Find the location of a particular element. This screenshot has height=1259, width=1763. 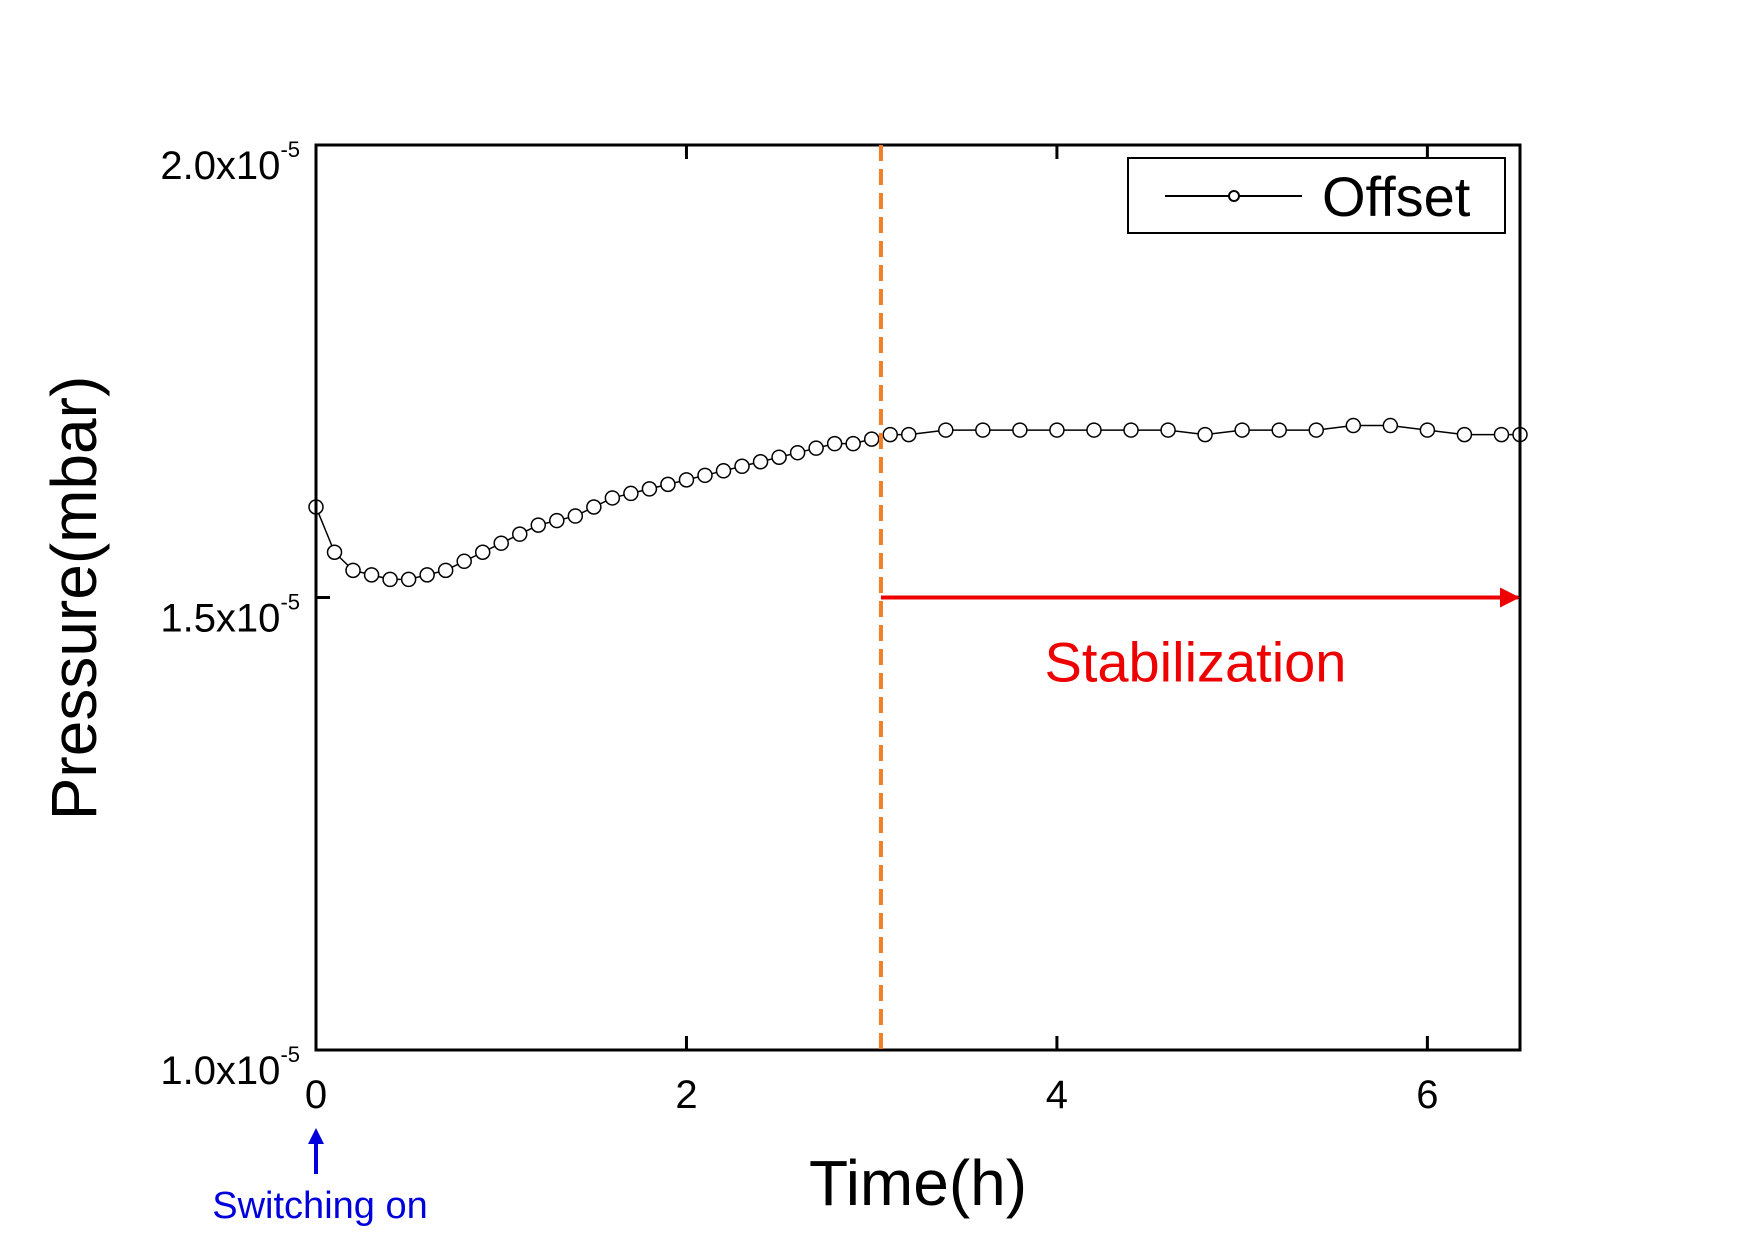

series-line-offset is located at coordinates (917, 502).